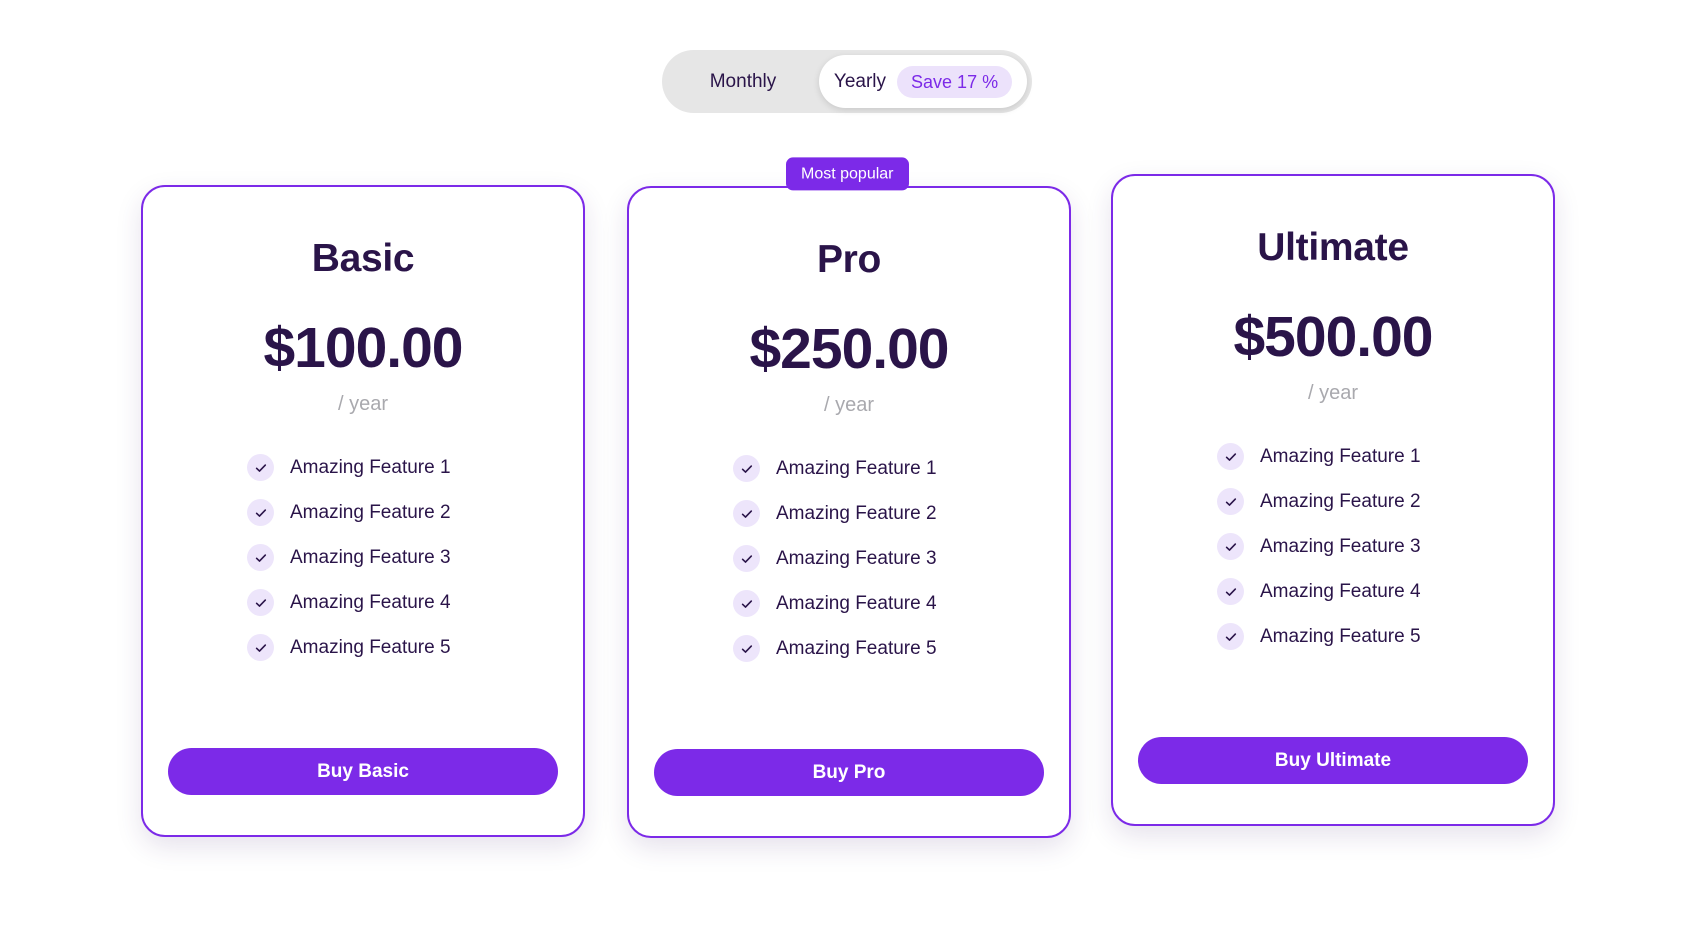  I want to click on buy-button-basic: Buy Basic, so click(363, 771).